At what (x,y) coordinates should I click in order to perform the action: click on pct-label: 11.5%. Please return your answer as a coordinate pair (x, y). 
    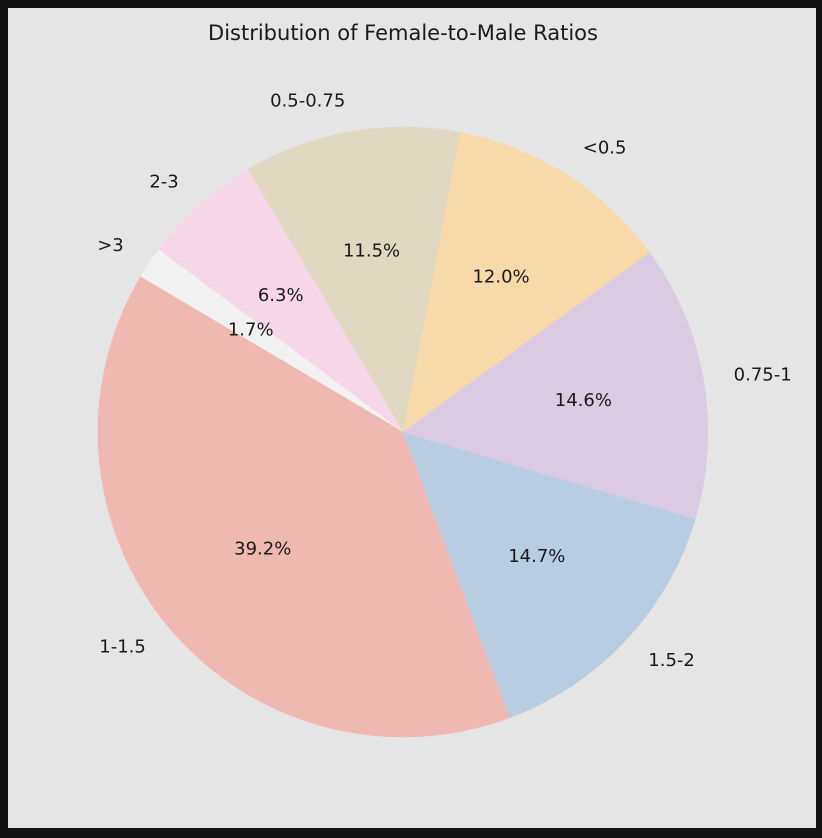
    Looking at the image, I should click on (371, 251).